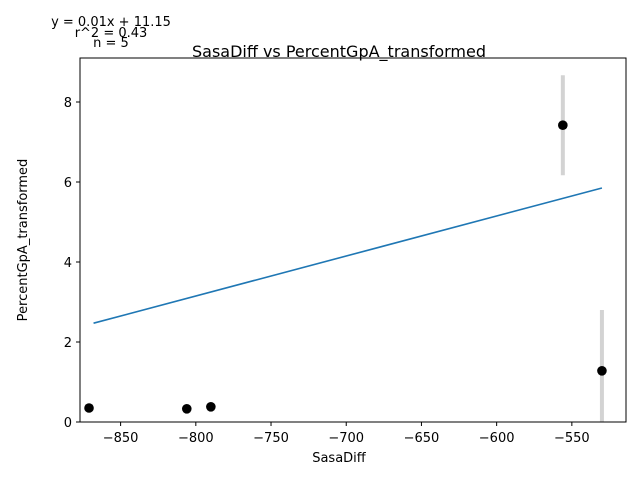 The height and width of the screenshot is (480, 640). What do you see at coordinates (339, 458) in the screenshot?
I see `x-axis-label: SasaDiff` at bounding box center [339, 458].